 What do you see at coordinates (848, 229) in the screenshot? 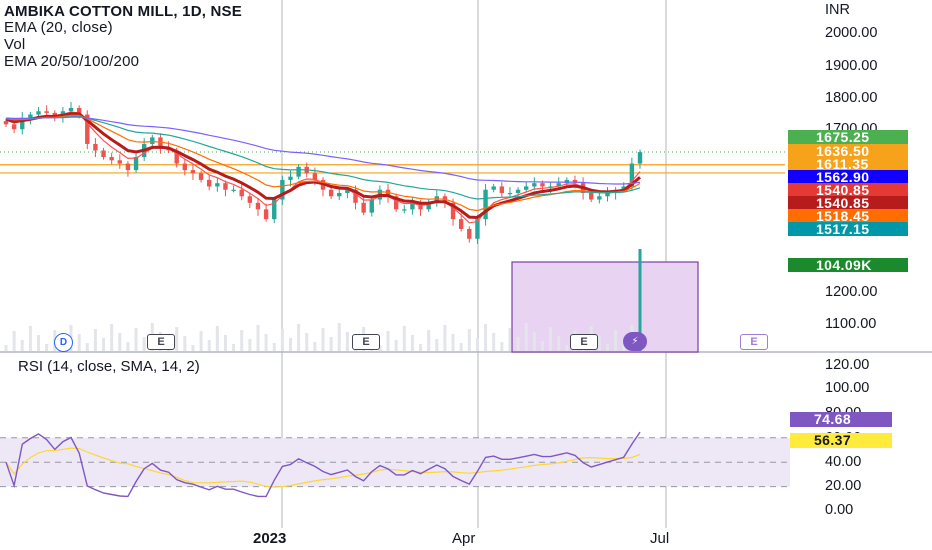
I see `price-tag: 1517.15` at bounding box center [848, 229].